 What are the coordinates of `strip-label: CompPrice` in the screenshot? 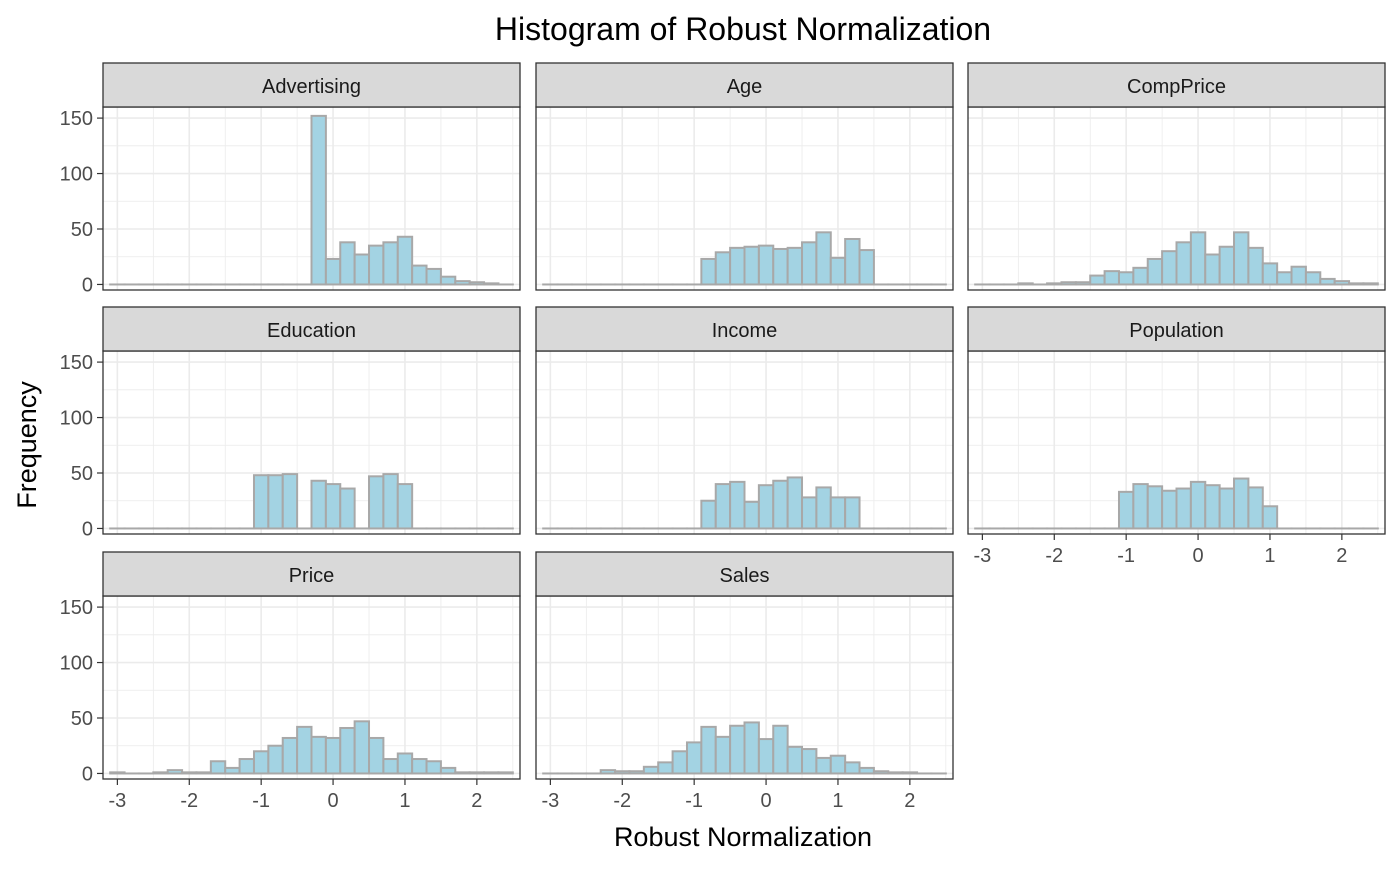 It's located at (1176, 87).